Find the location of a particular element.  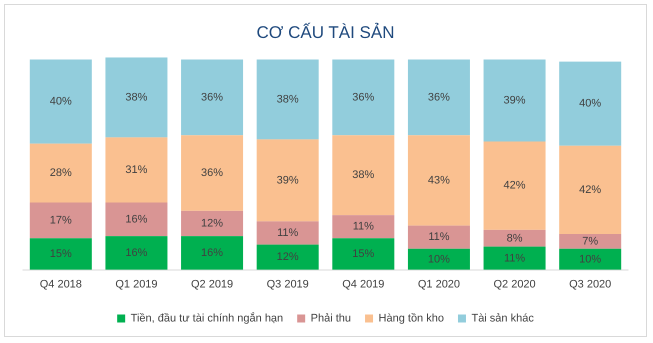

x-tick-label: Q1 2019 is located at coordinates (136, 284).